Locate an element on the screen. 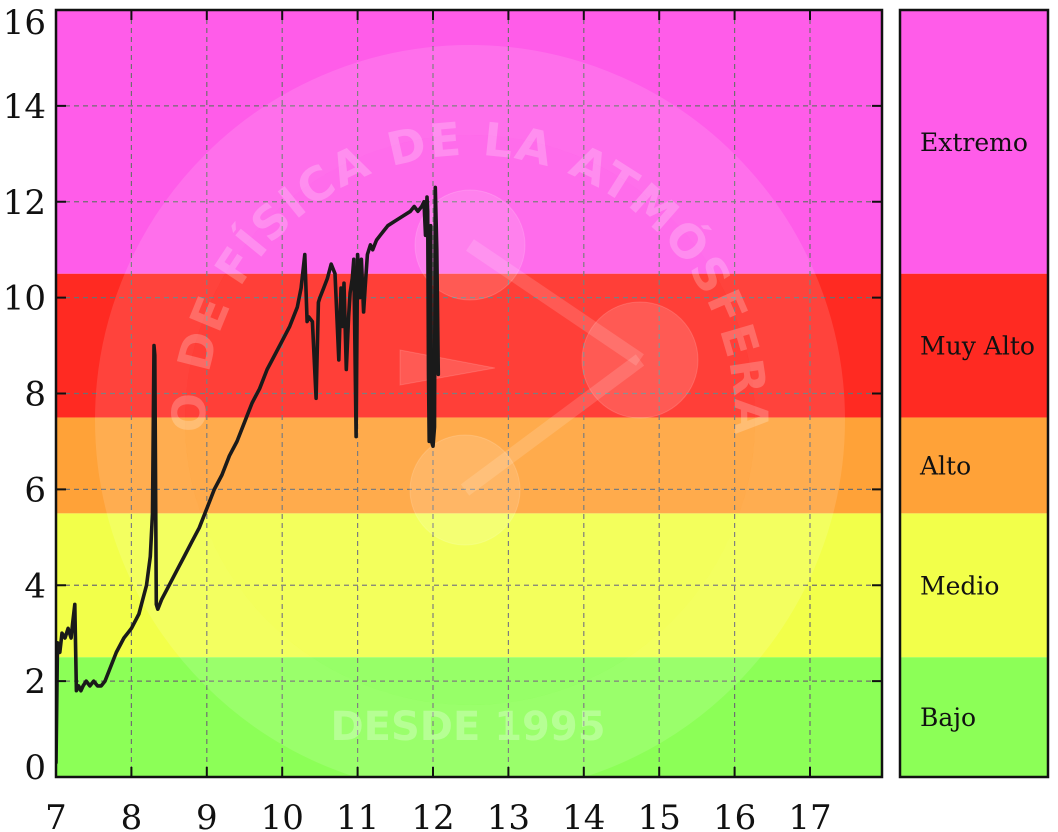  x-tick-label: 9 is located at coordinates (207, 815).